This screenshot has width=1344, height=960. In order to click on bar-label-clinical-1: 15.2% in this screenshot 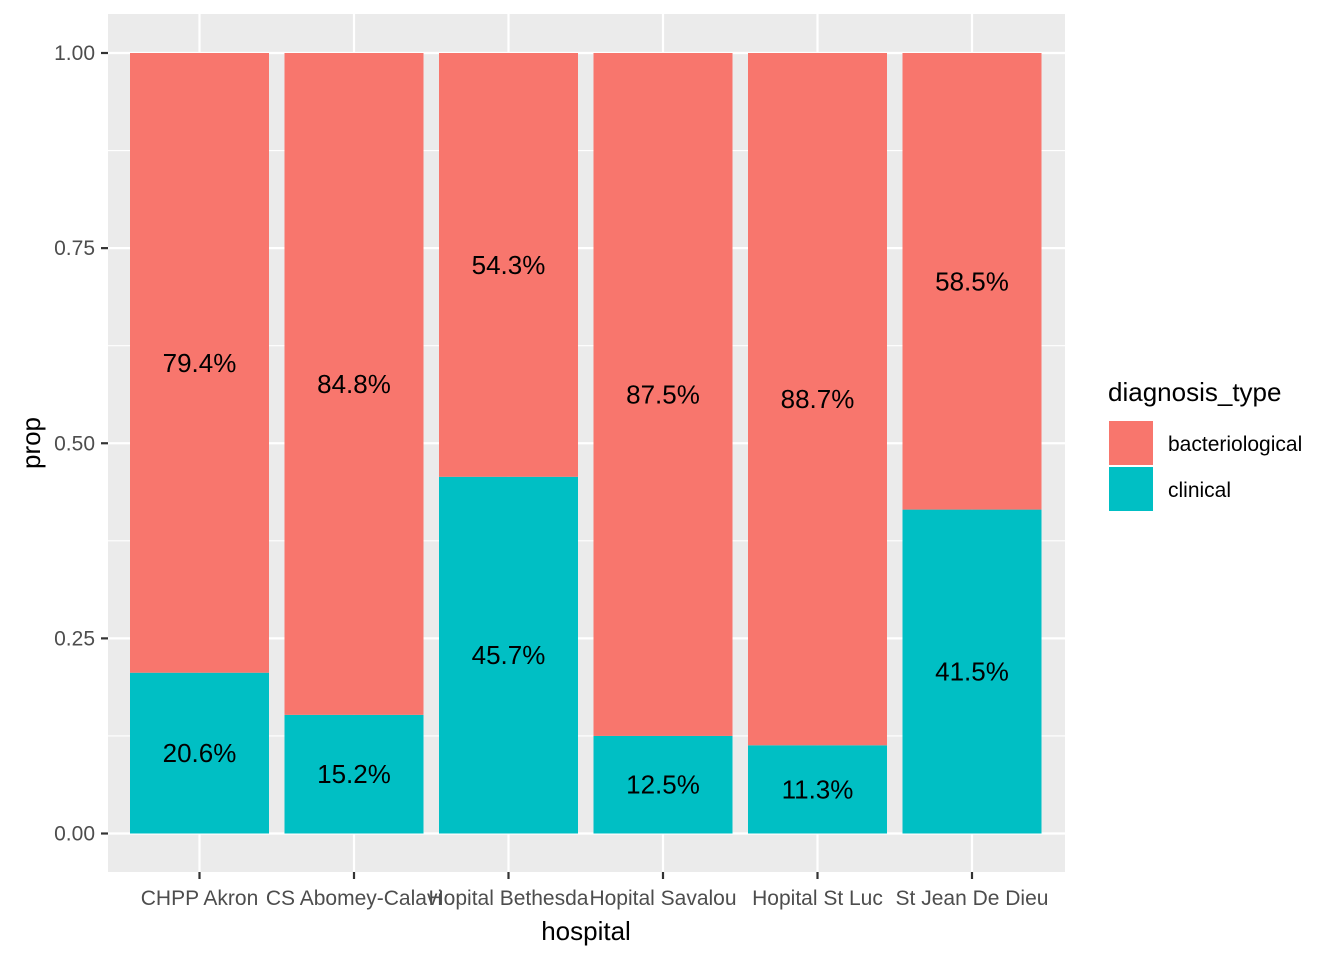, I will do `click(354, 774)`.